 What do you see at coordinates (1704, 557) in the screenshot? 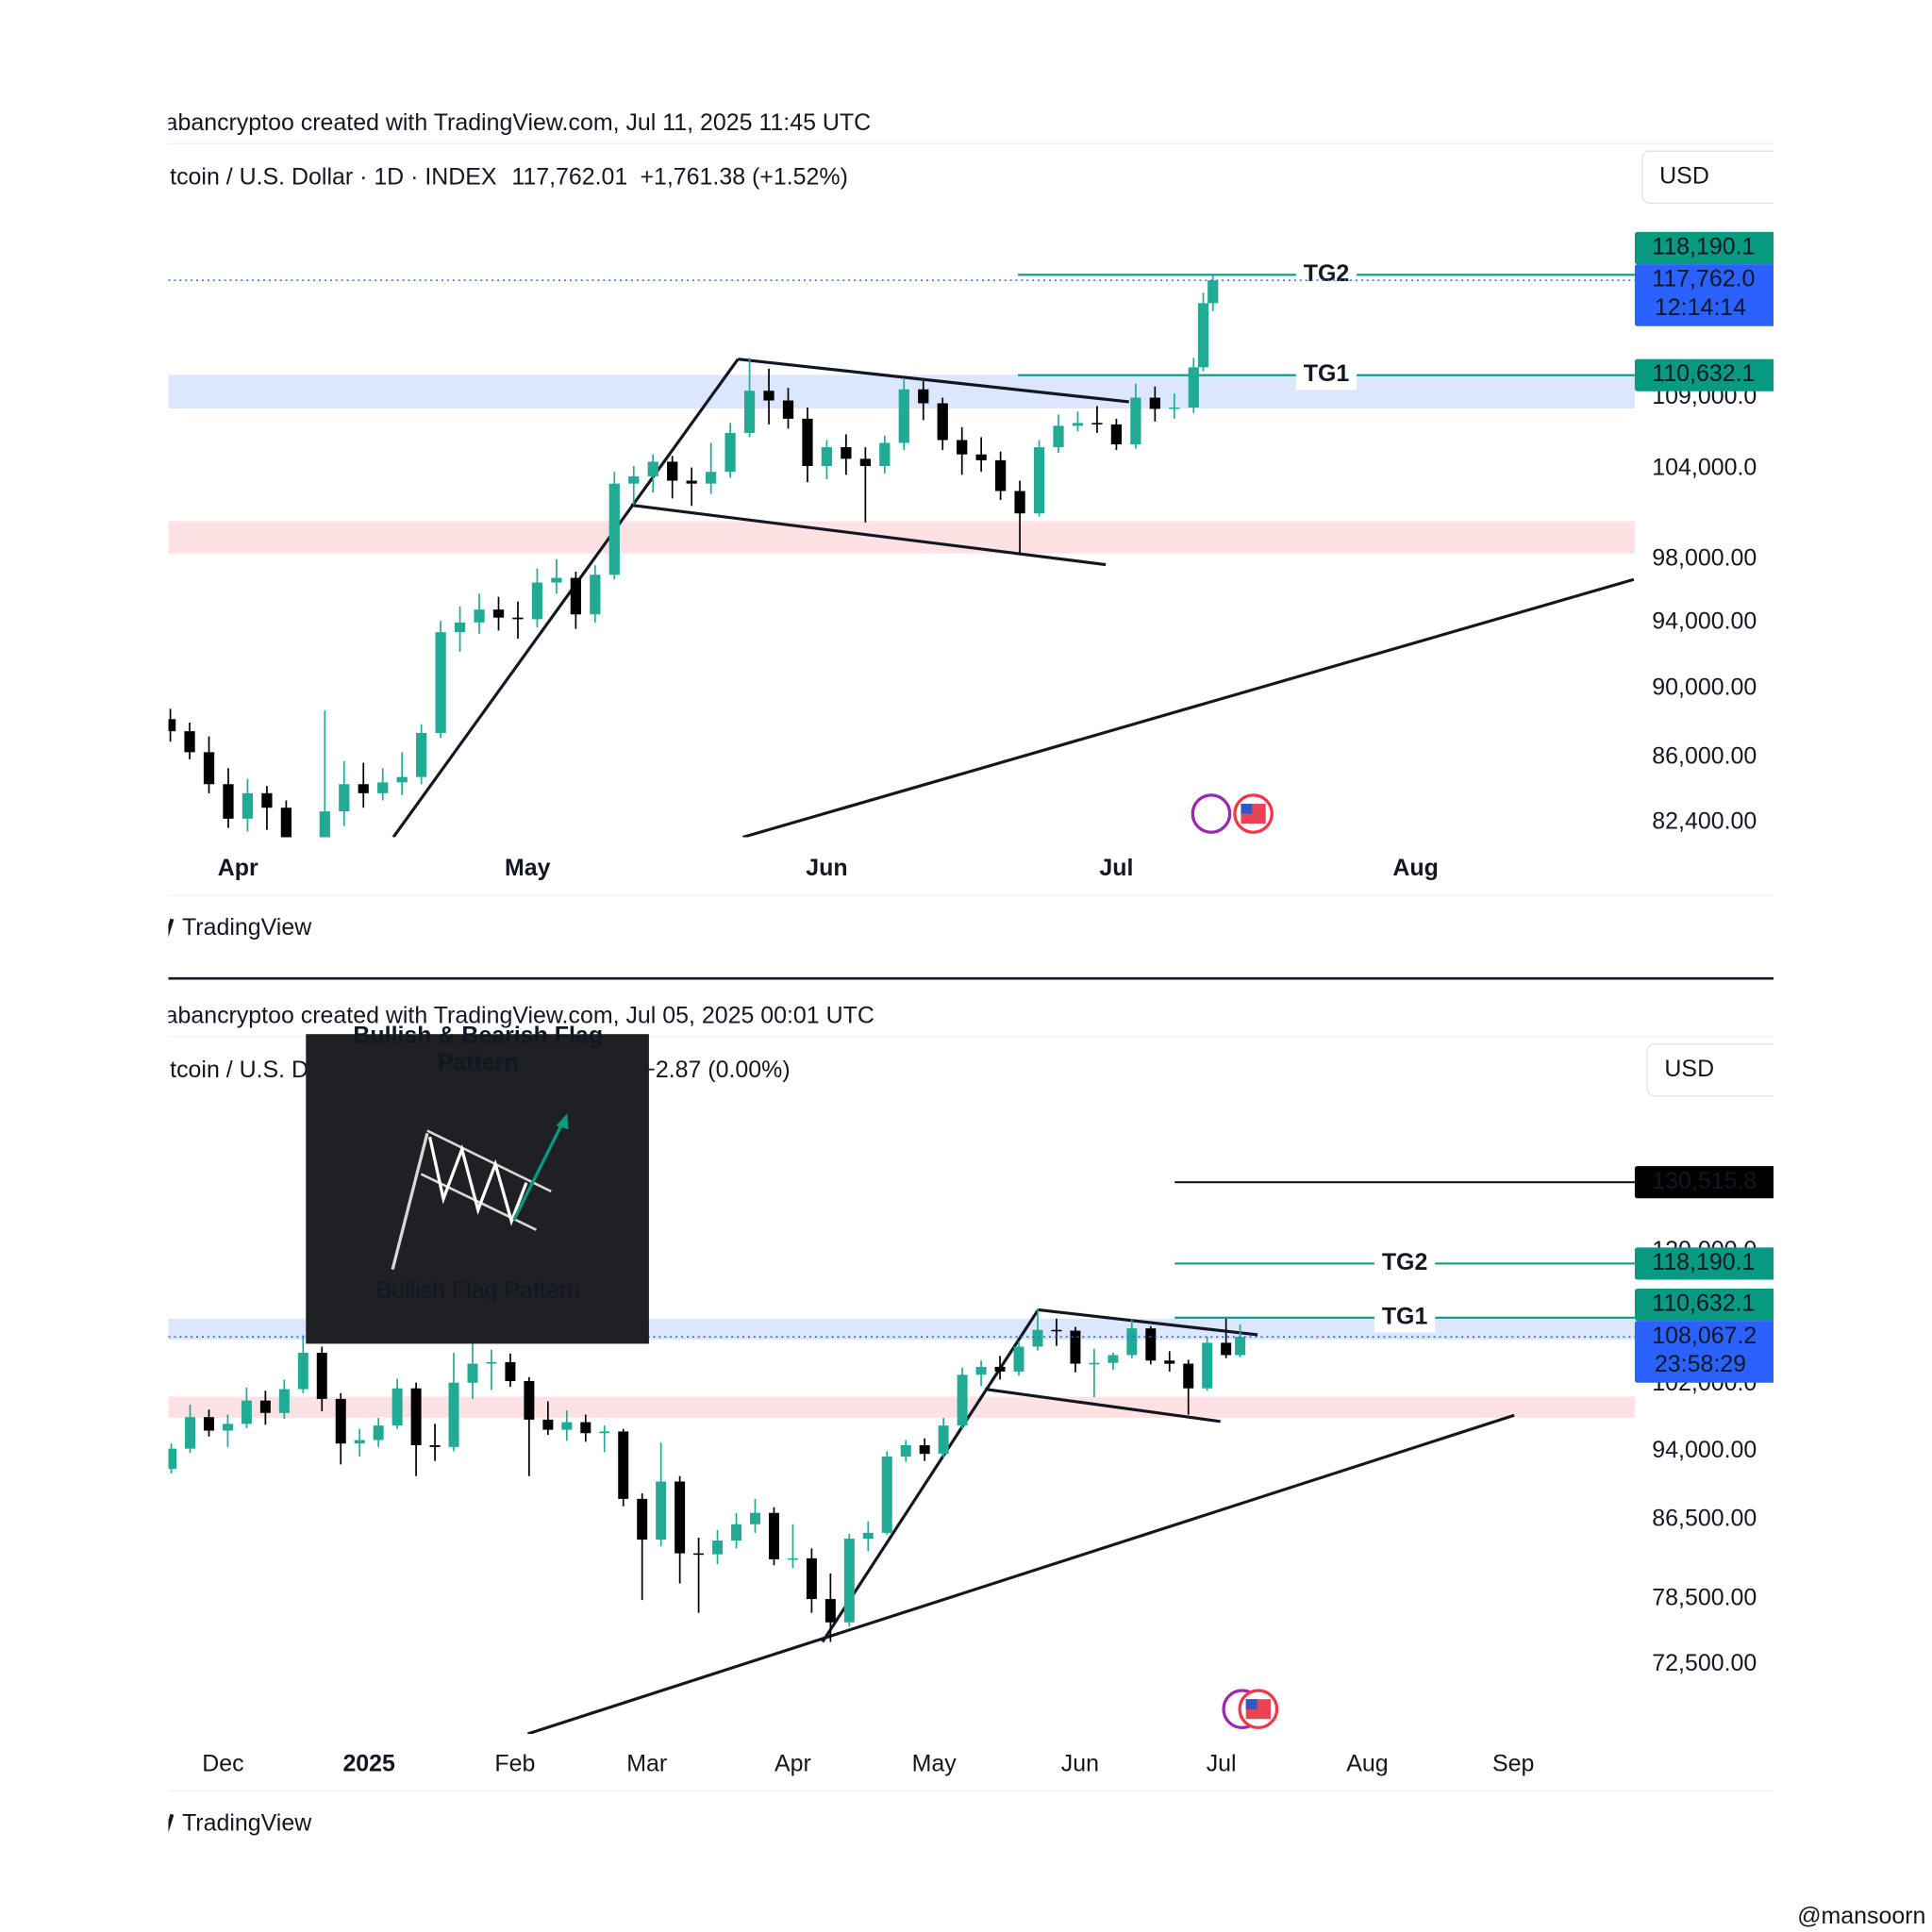
I see `y-tick-label: 98,000.00` at bounding box center [1704, 557].